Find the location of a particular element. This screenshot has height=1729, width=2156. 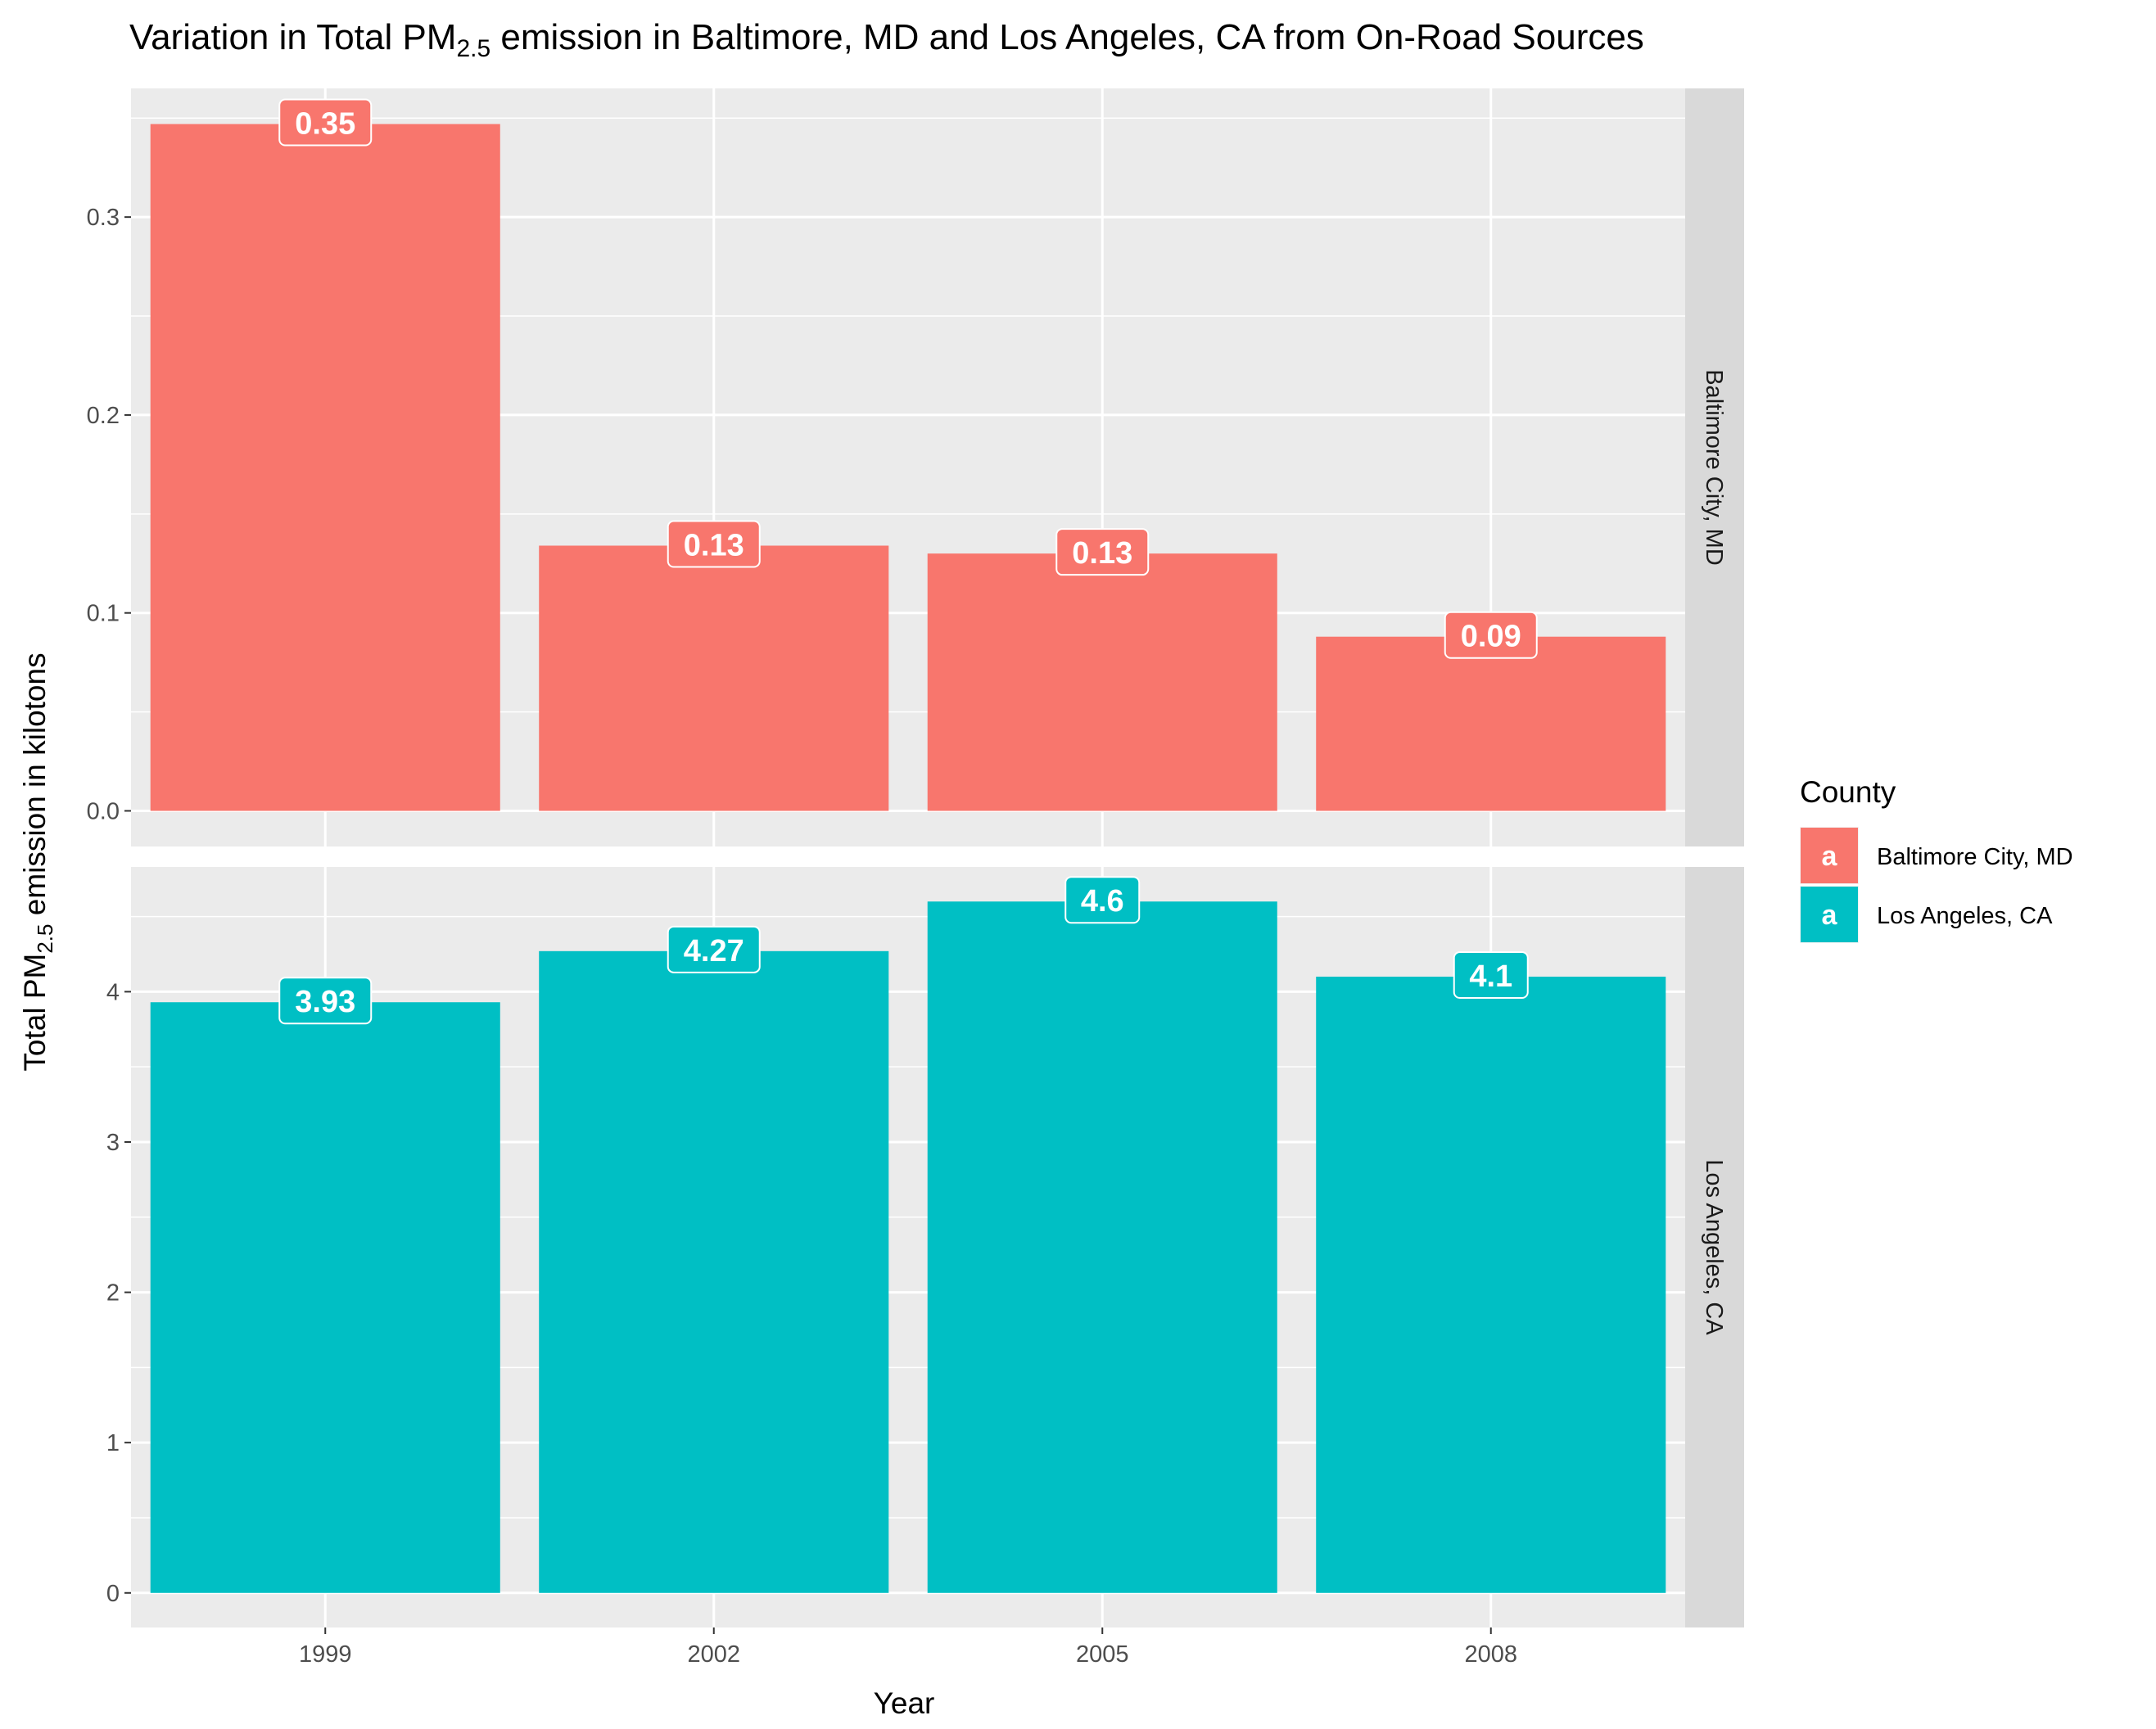

legend-title: County is located at coordinates (1848, 792).